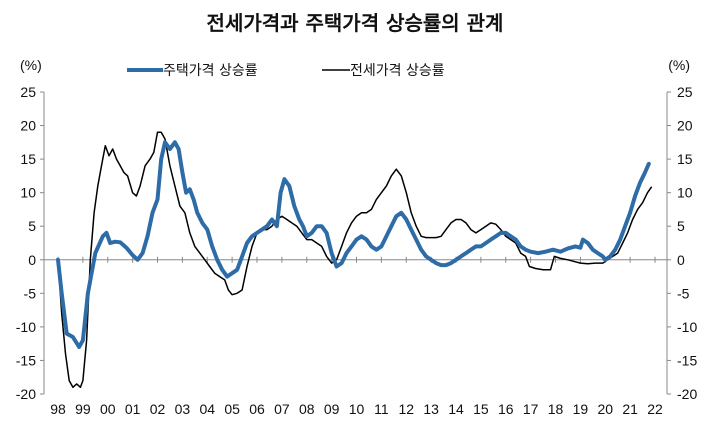 Image resolution: width=711 pixels, height=441 pixels. I want to click on left-y-axis: 25 20 15 10 5 0 -5 -10 -15 -20, so click(30, 243).